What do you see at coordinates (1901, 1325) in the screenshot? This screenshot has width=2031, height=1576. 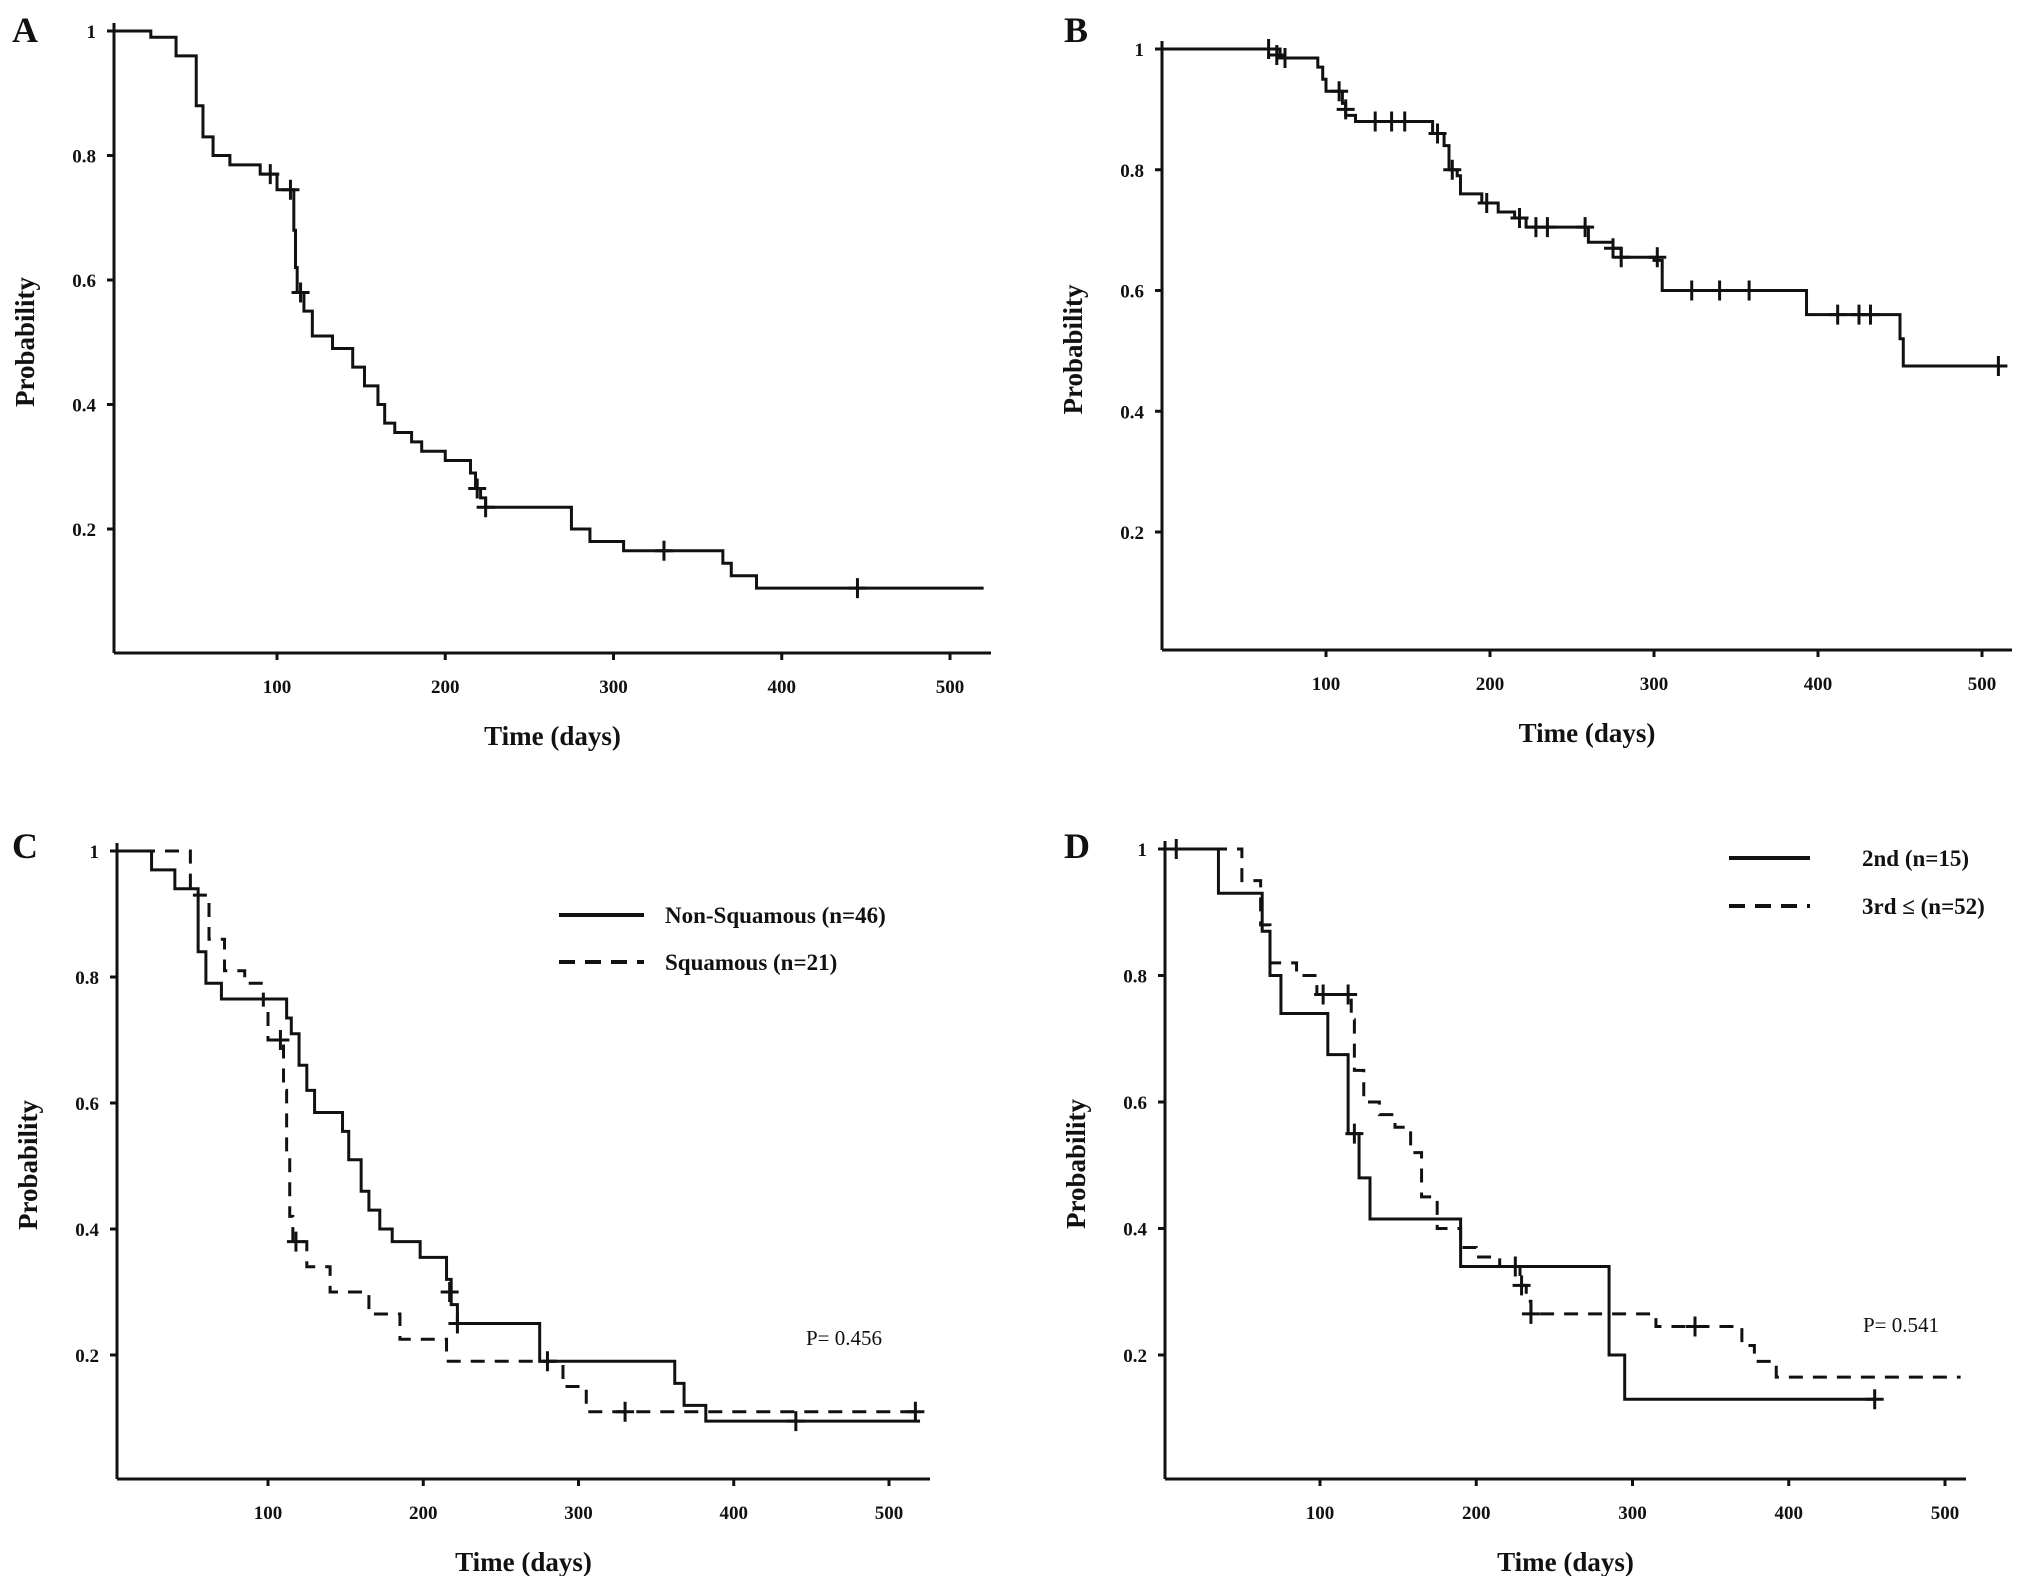 I see `p-value: P= 0.541` at bounding box center [1901, 1325].